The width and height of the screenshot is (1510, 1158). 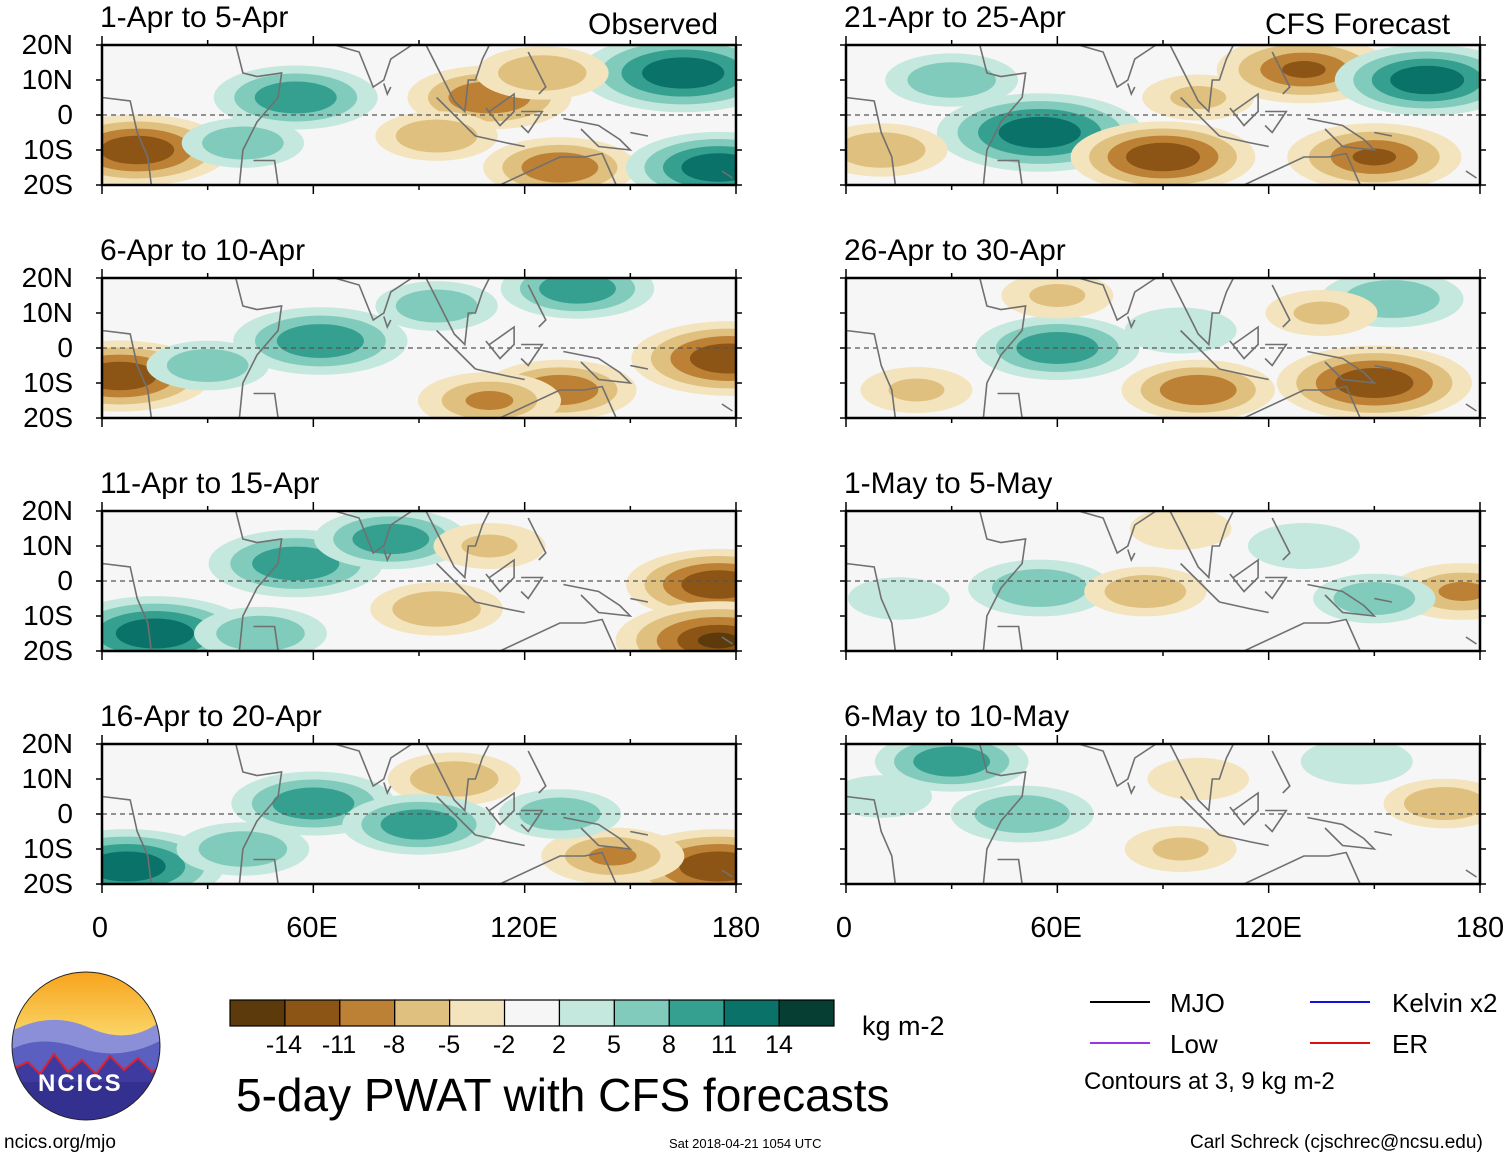 What do you see at coordinates (1358, 24) in the screenshot?
I see `panel-tag-forecast: CFS Forecast` at bounding box center [1358, 24].